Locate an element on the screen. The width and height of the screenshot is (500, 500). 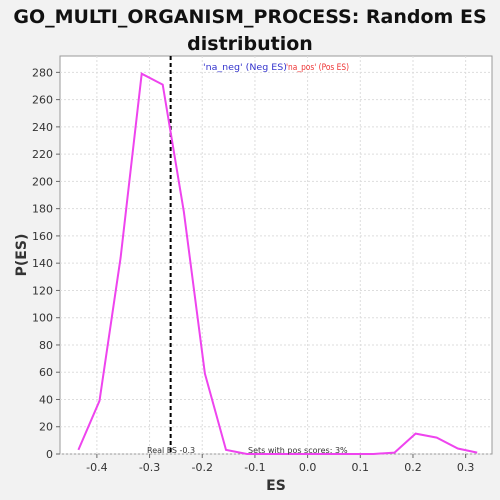
y-tick-label: 280 is located at coordinates (42, 72).